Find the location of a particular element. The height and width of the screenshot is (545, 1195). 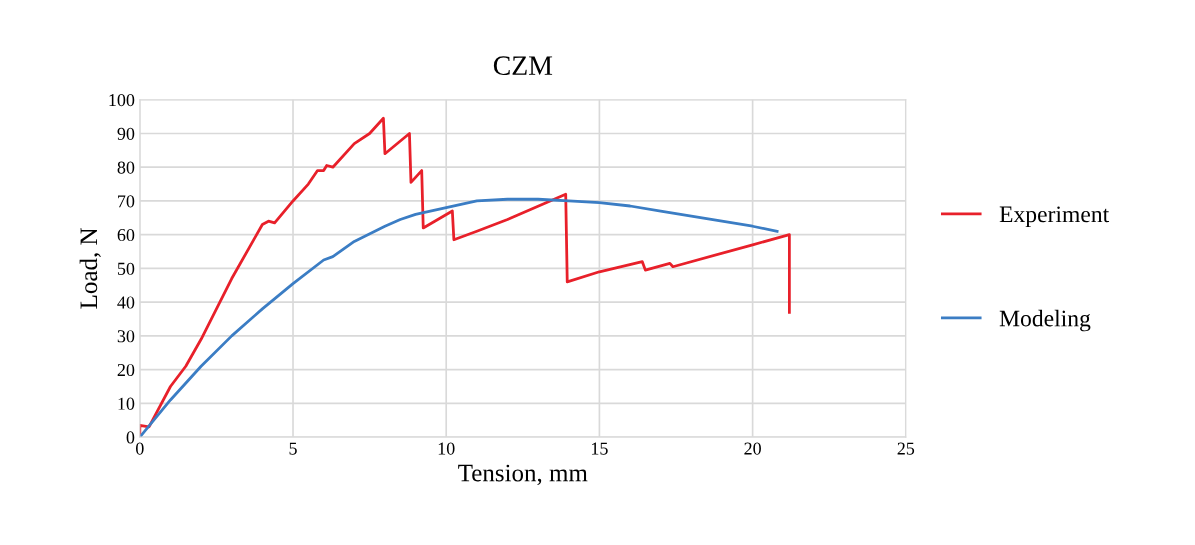

y-tick-label: 20 is located at coordinates (126, 370).